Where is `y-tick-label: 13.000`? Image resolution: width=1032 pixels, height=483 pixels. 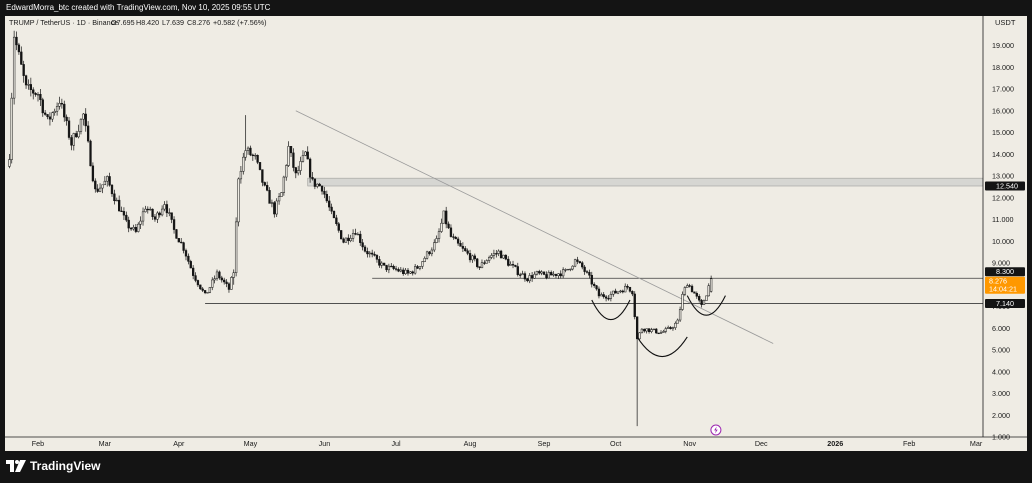 y-tick-label: 13.000 is located at coordinates (1003, 176).